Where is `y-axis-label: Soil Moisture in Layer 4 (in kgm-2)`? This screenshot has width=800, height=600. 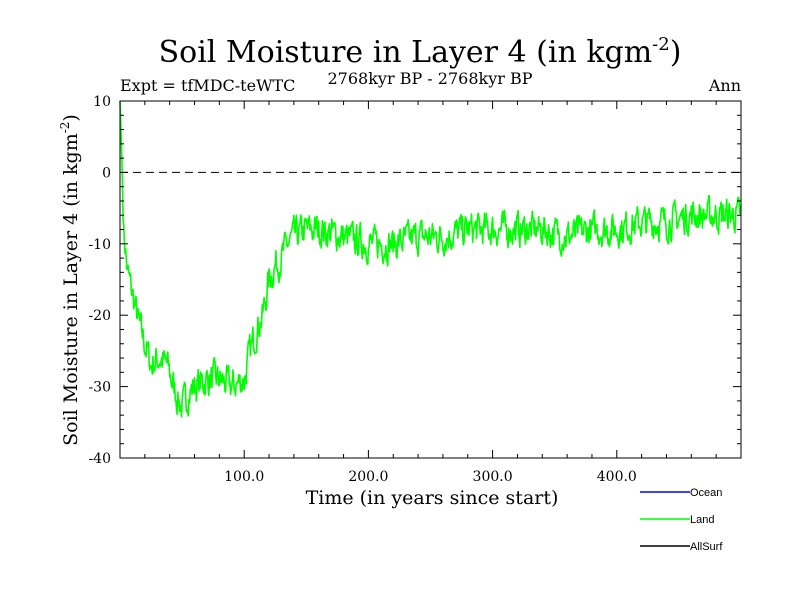
y-axis-label: Soil Moisture in Layer 4 (in kgm-2) is located at coordinates (70, 280).